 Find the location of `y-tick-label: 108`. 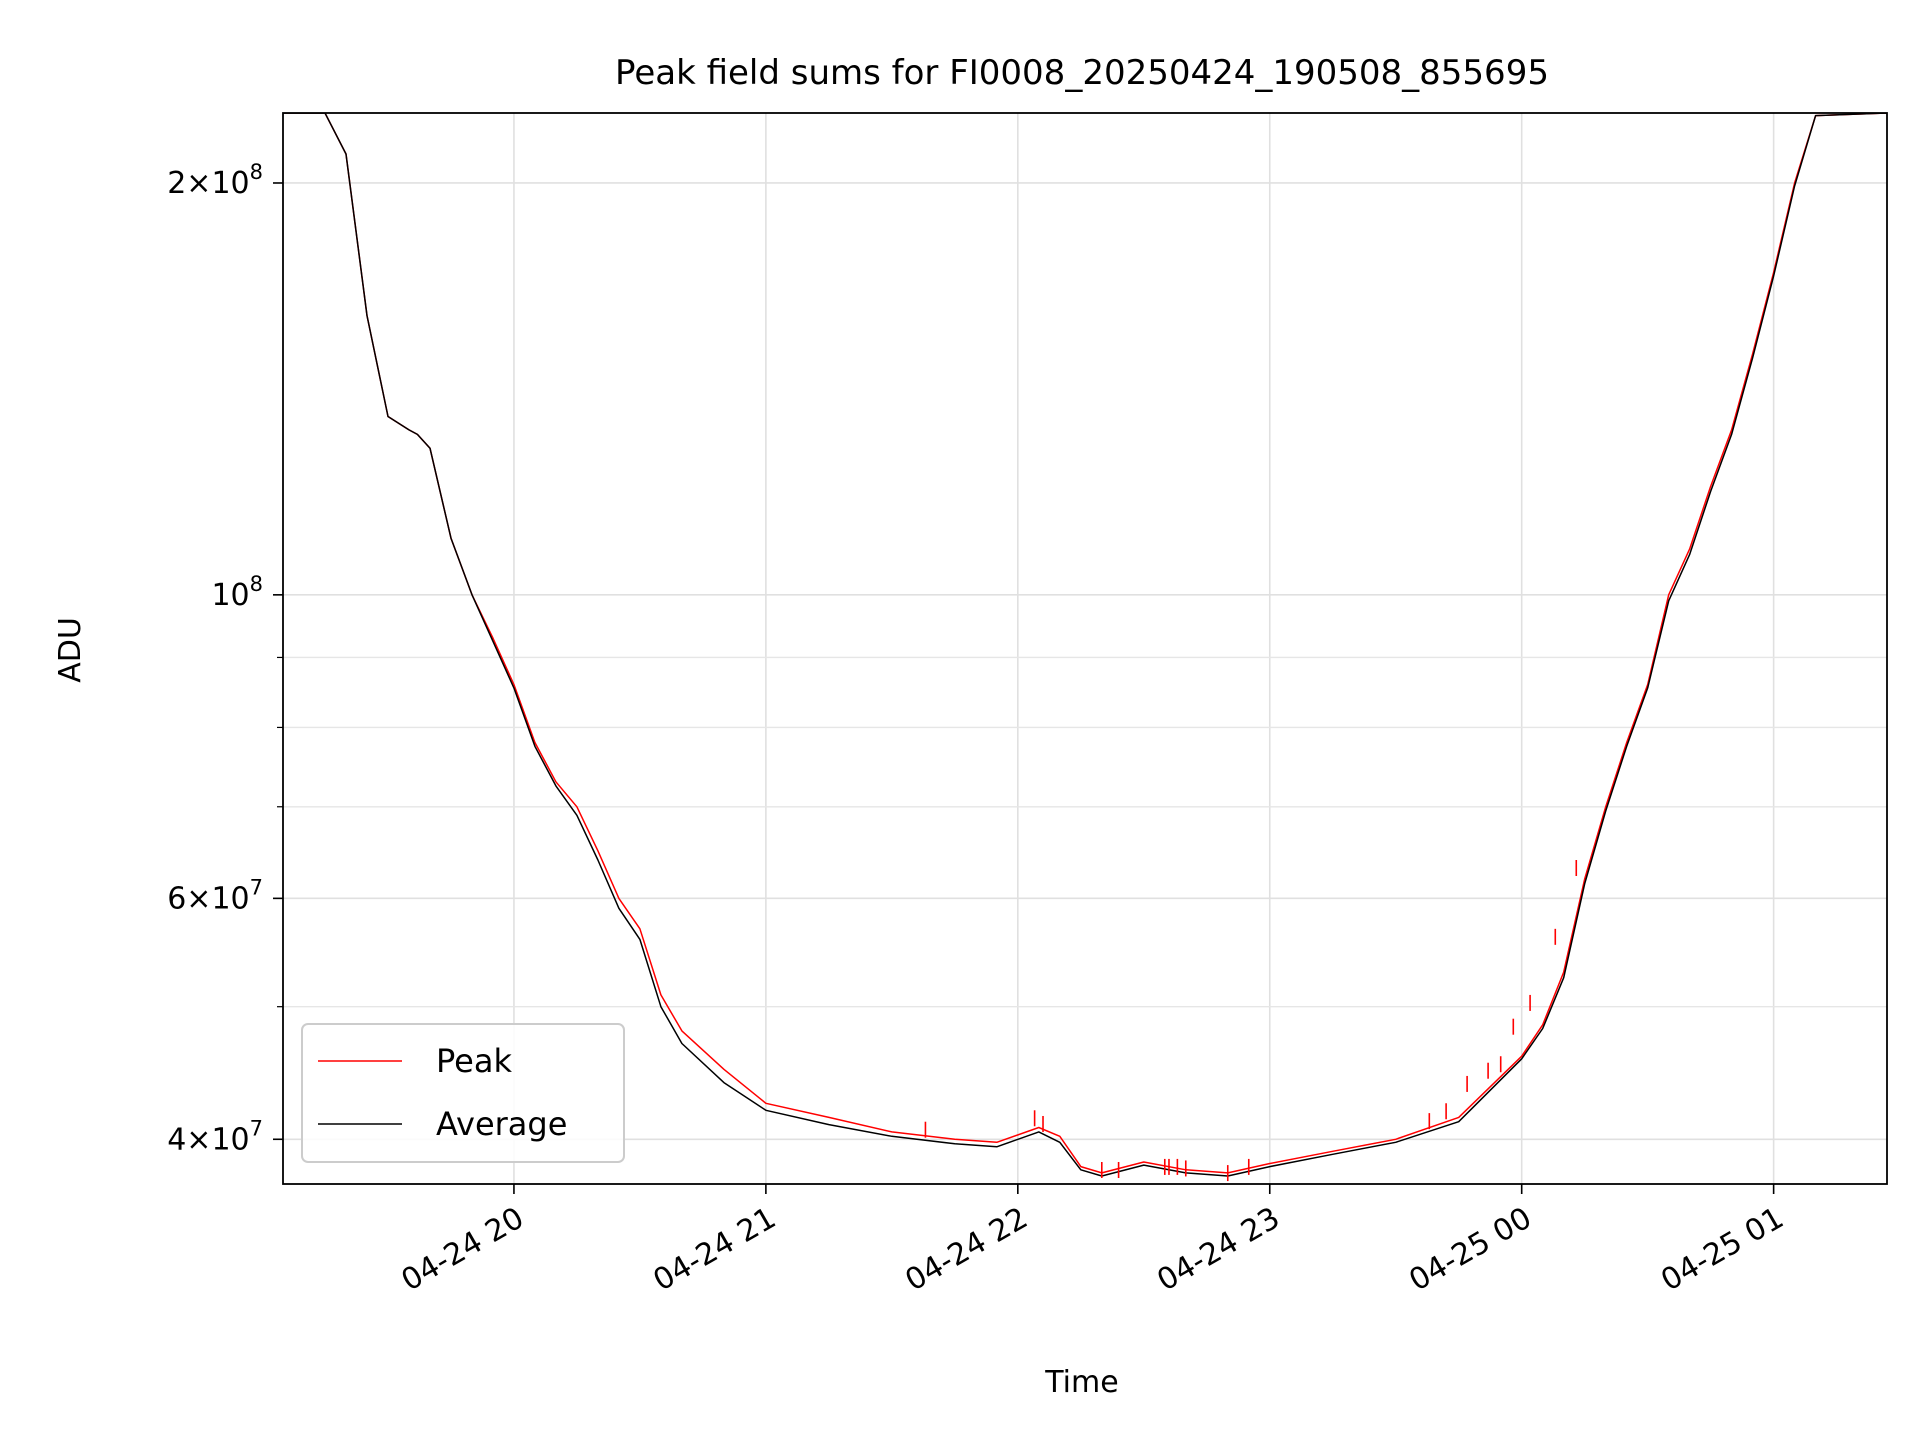

y-tick-label: 108 is located at coordinates (237, 592).